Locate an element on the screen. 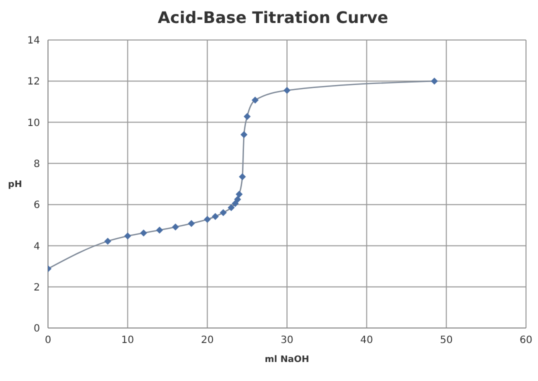  y-tick-label: 4 is located at coordinates (37, 246).